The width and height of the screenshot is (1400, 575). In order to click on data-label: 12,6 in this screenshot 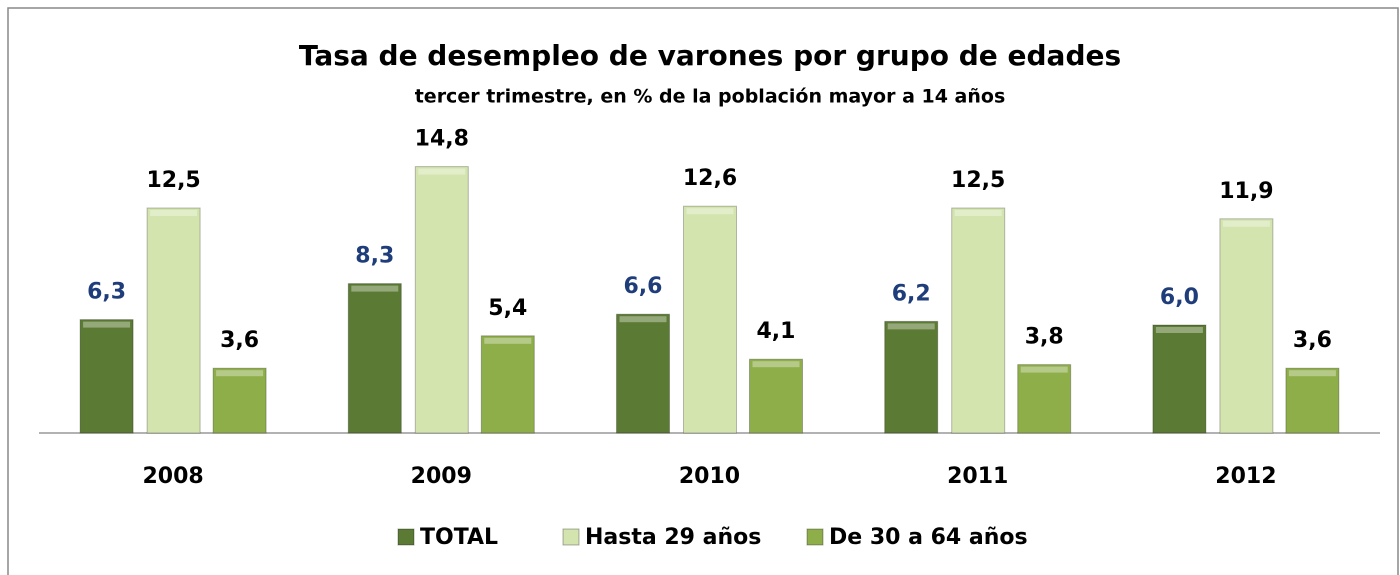, I will do `click(710, 178)`.